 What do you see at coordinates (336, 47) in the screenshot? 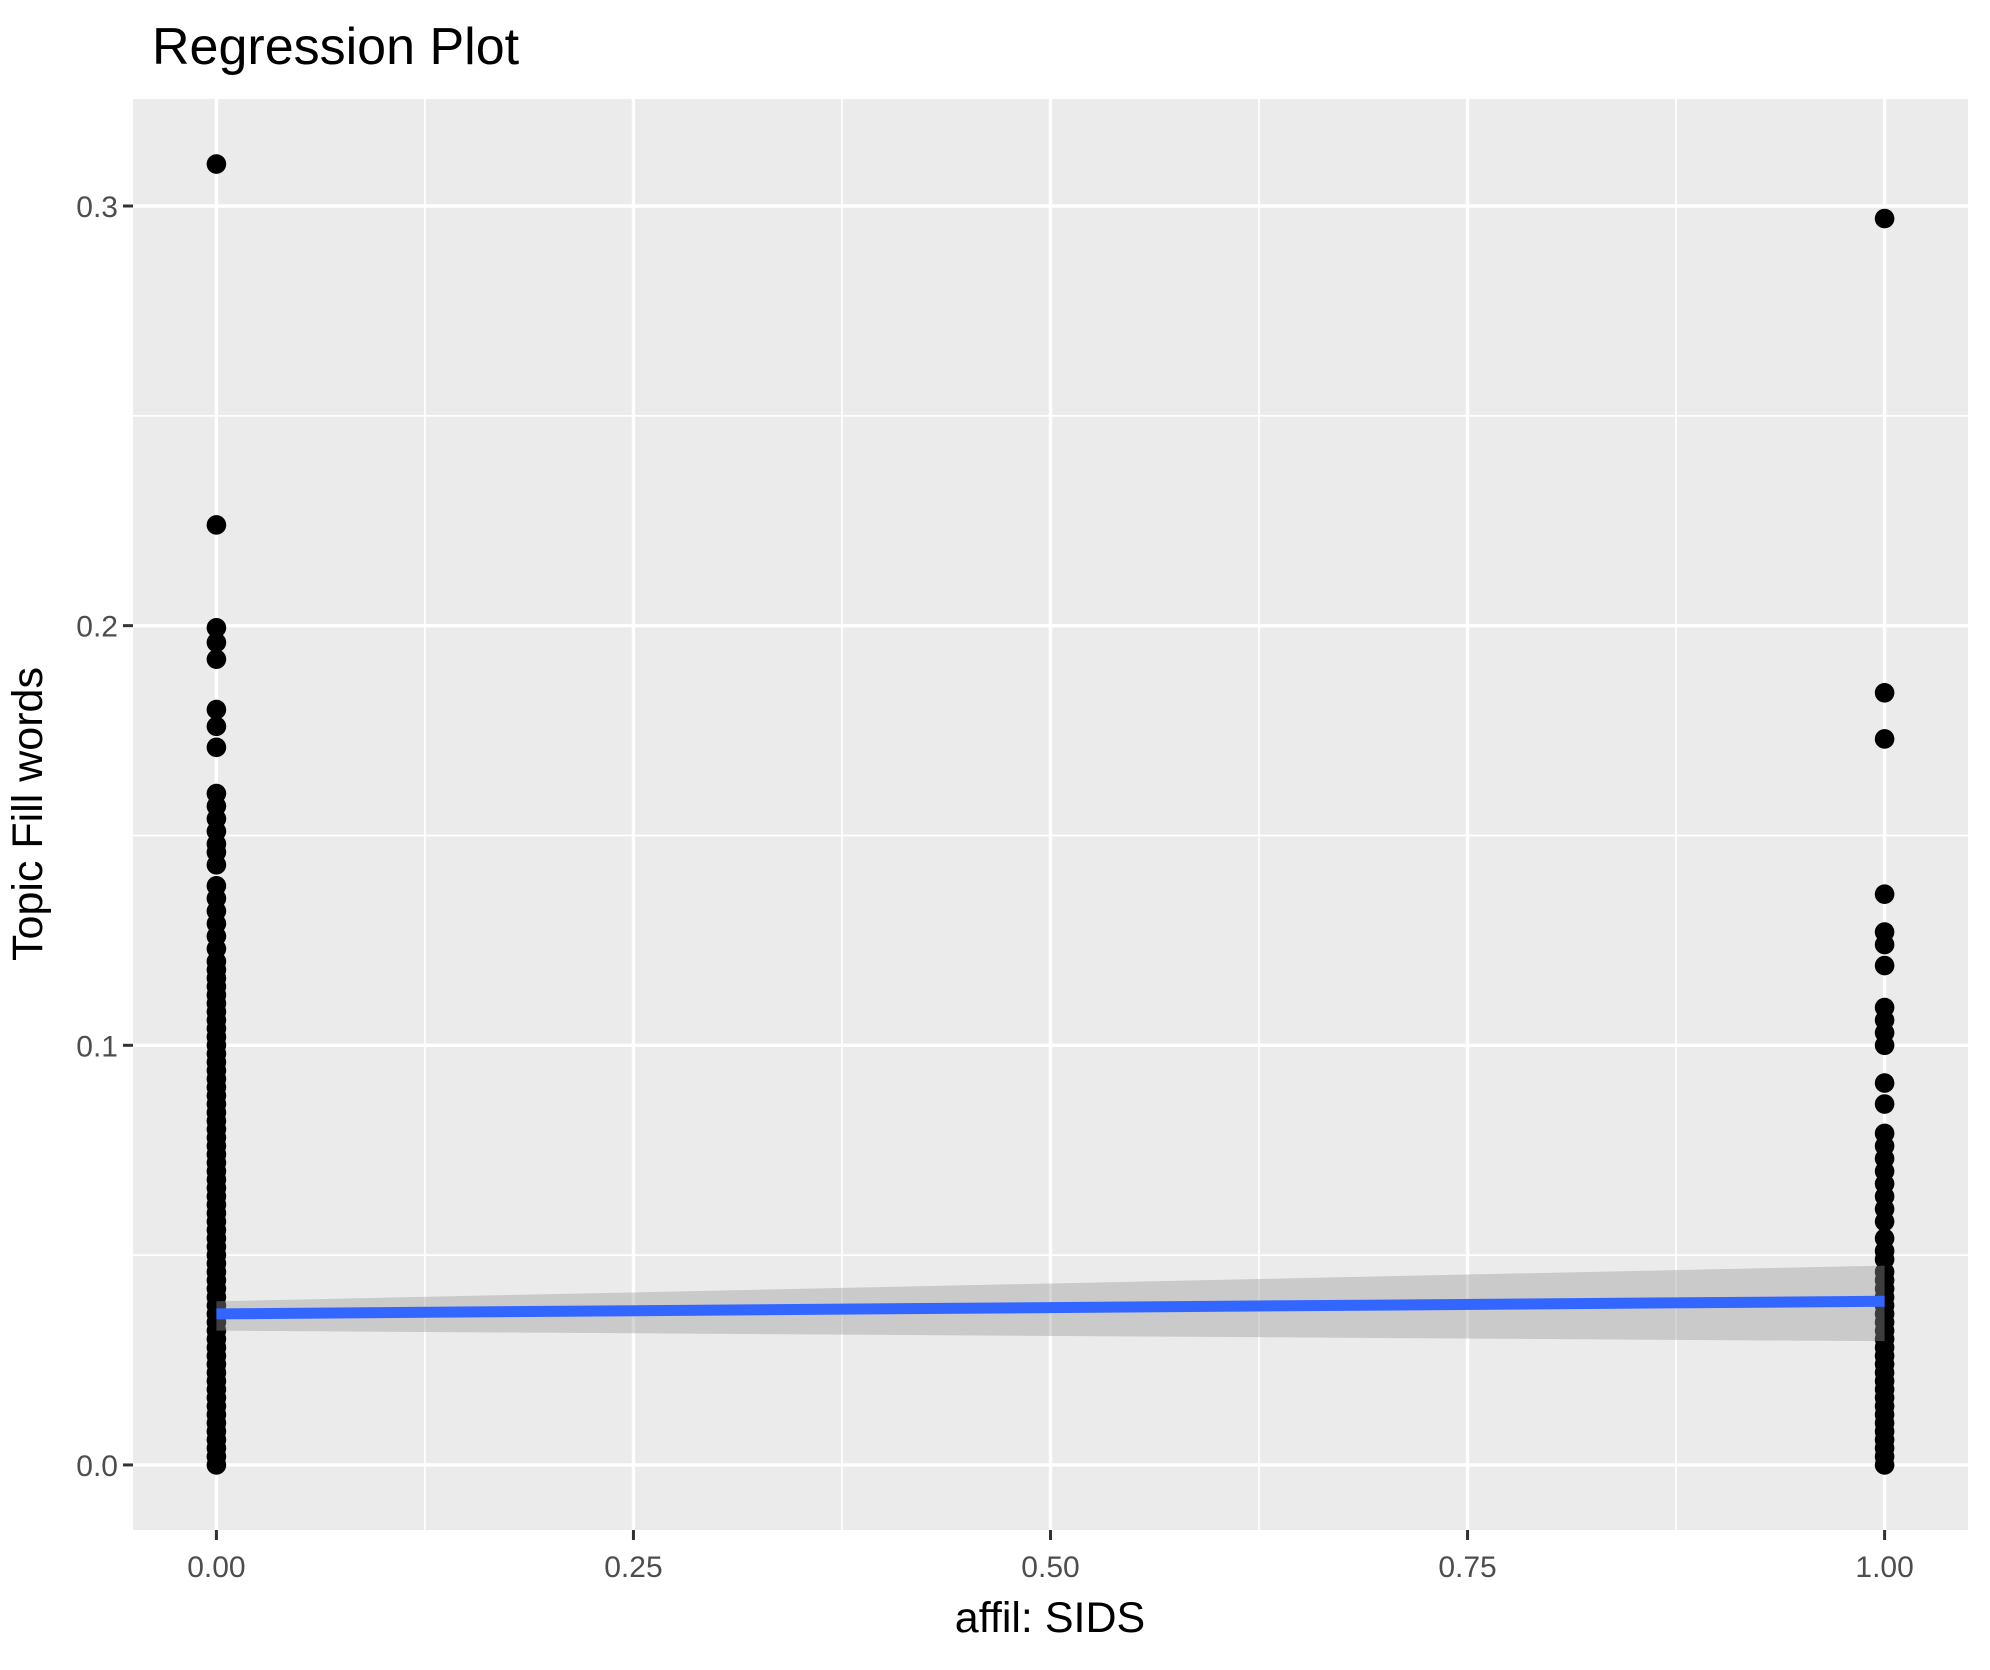
I see `plot-title: Regression Plot` at bounding box center [336, 47].